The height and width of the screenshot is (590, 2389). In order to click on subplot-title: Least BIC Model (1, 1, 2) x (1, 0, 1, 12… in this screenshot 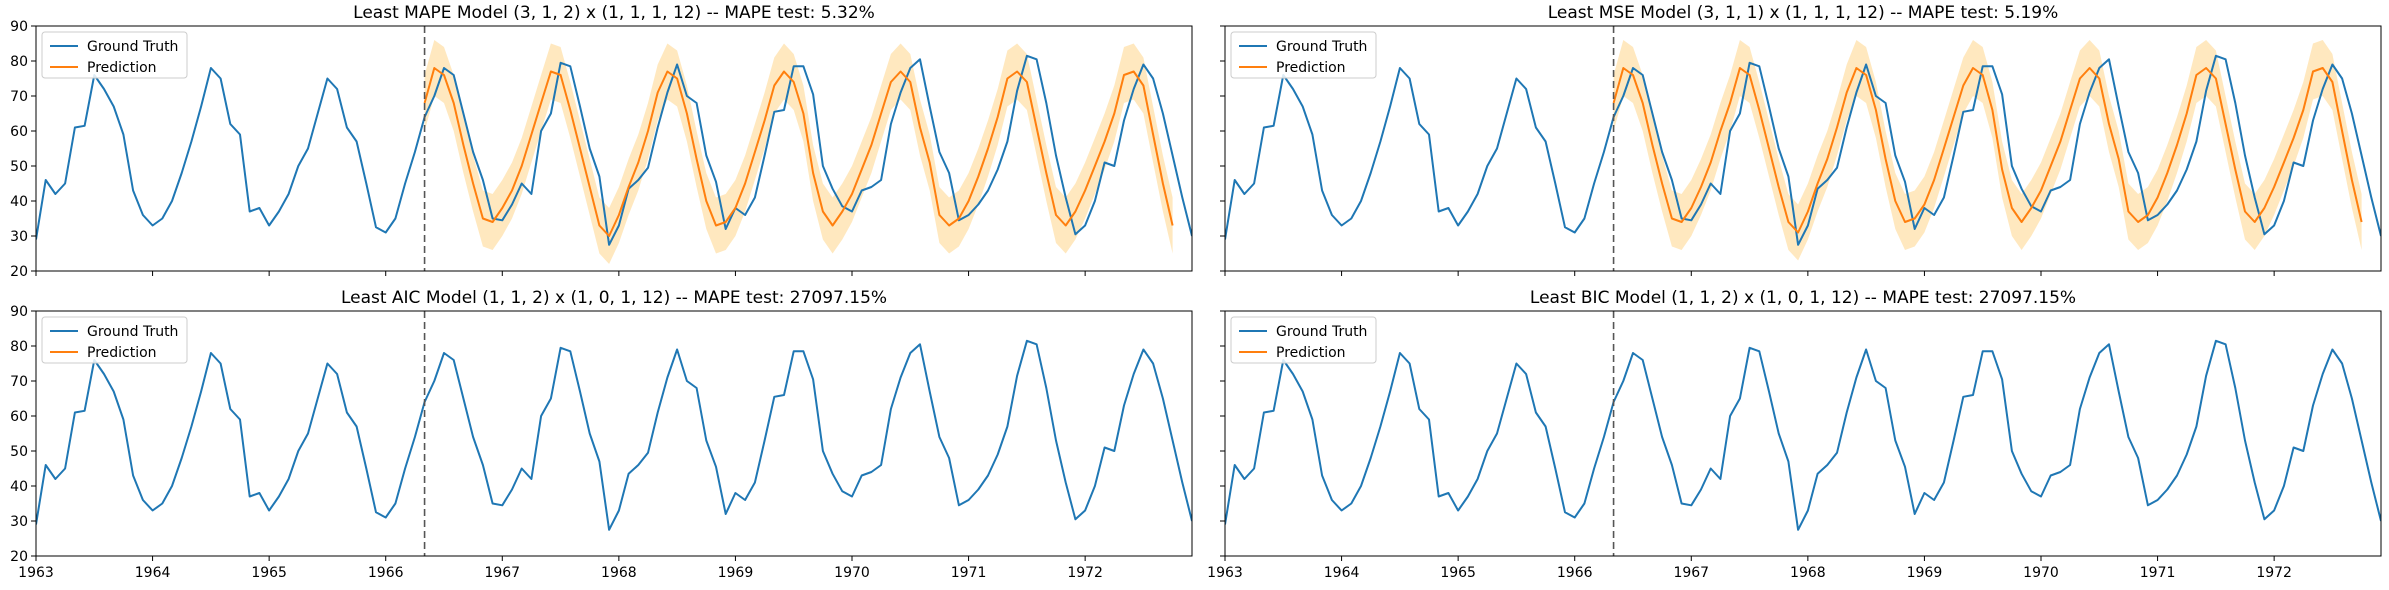, I will do `click(1803, 298)`.